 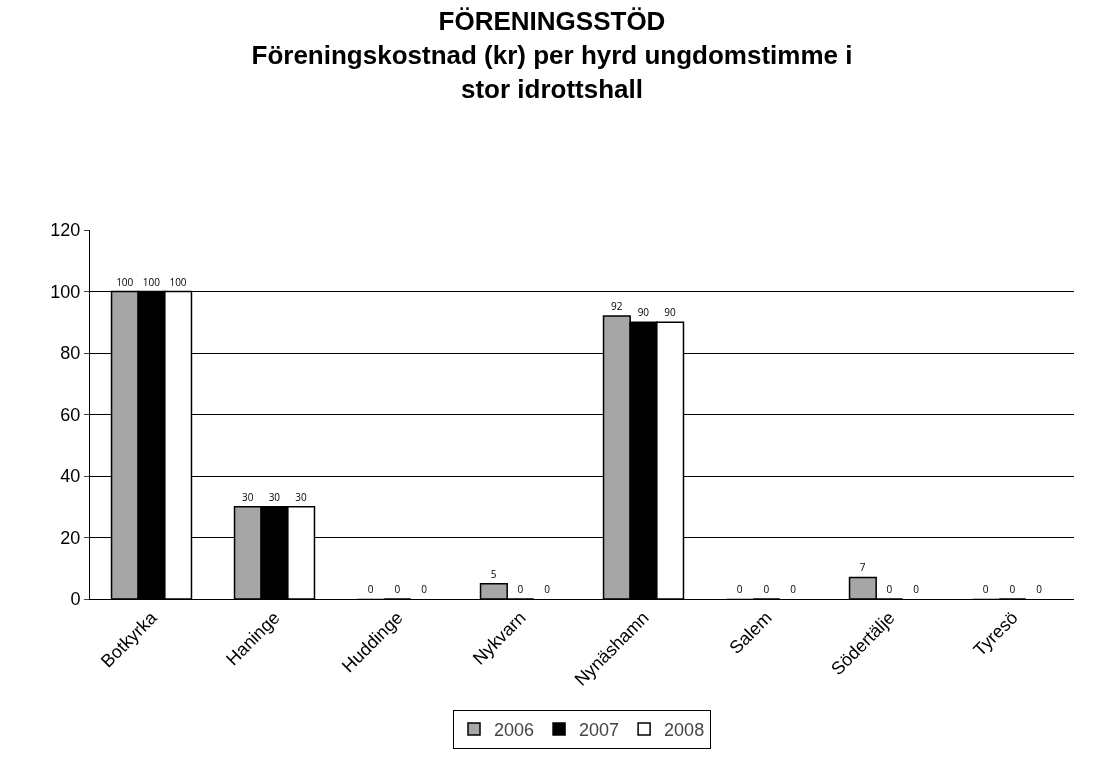 I want to click on y-tick-label: 20, so click(x=70, y=537).